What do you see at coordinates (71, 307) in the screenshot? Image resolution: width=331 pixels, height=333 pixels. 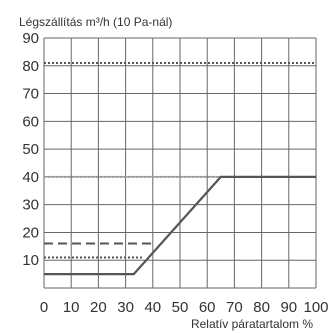 I see `x-tick-label: 10` at bounding box center [71, 307].